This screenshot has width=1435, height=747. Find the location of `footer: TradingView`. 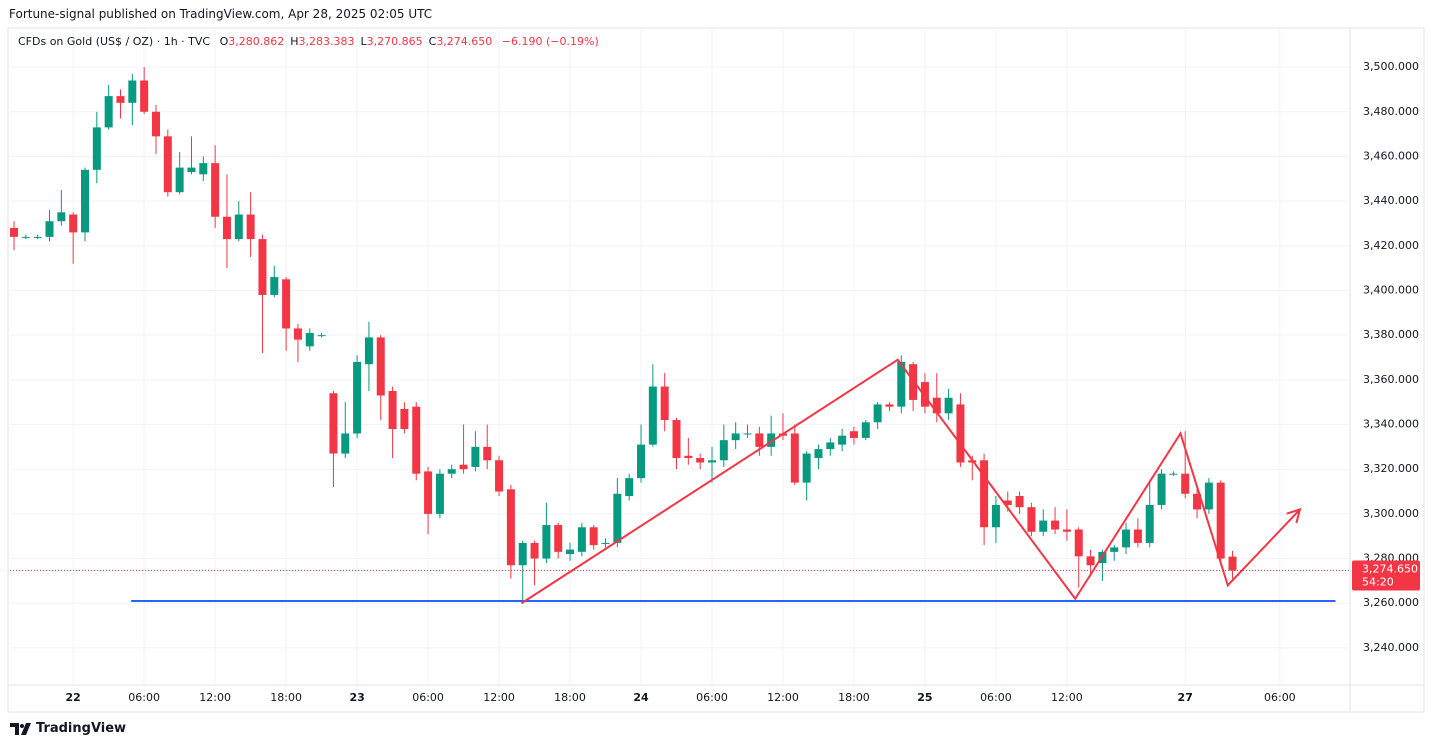

footer: TradingView is located at coordinates (68, 728).